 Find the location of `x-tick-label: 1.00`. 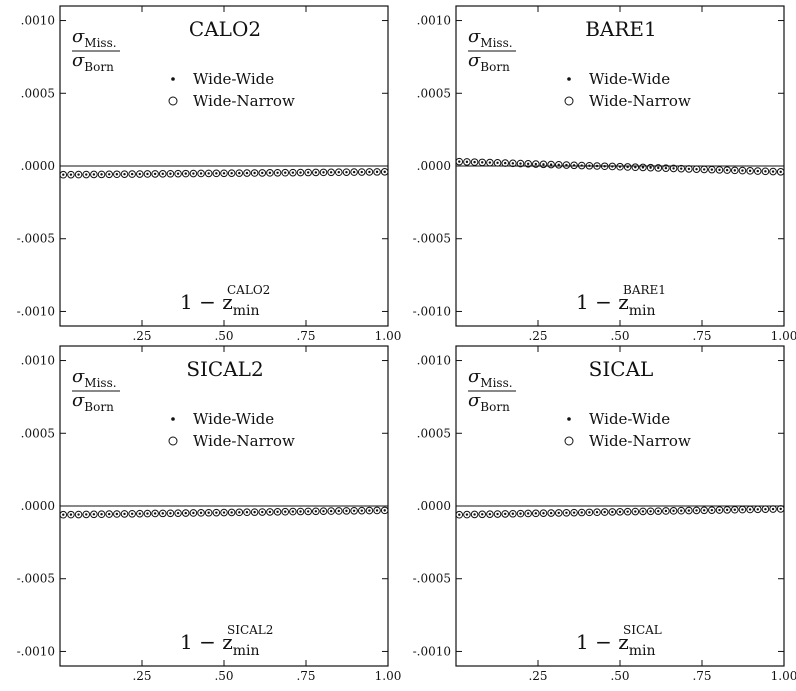

x-tick-label: 1.00 is located at coordinates (388, 676).